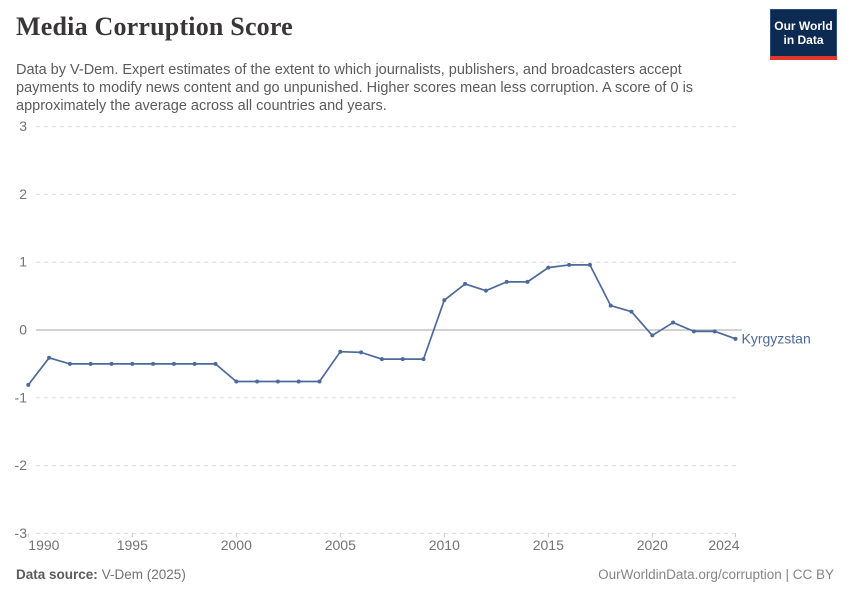 This screenshot has width=850, height=600. Describe the element at coordinates (652, 545) in the screenshot. I see `x-tick-label: 2020` at that location.